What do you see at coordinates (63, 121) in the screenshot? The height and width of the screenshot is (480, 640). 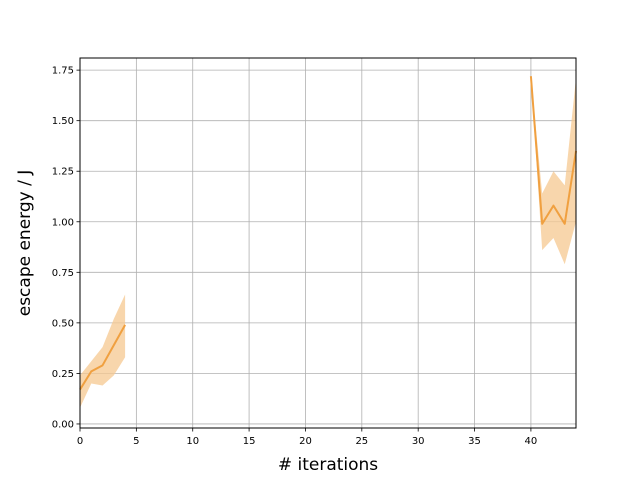 I see `y-tick-label: 1.50` at bounding box center [63, 121].